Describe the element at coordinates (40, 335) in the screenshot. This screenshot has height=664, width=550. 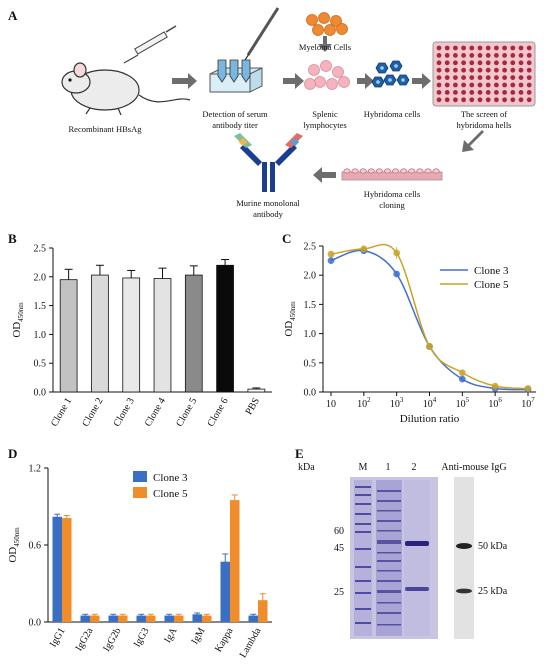
I see `chart-b-ytick-label: 1.0` at that location.